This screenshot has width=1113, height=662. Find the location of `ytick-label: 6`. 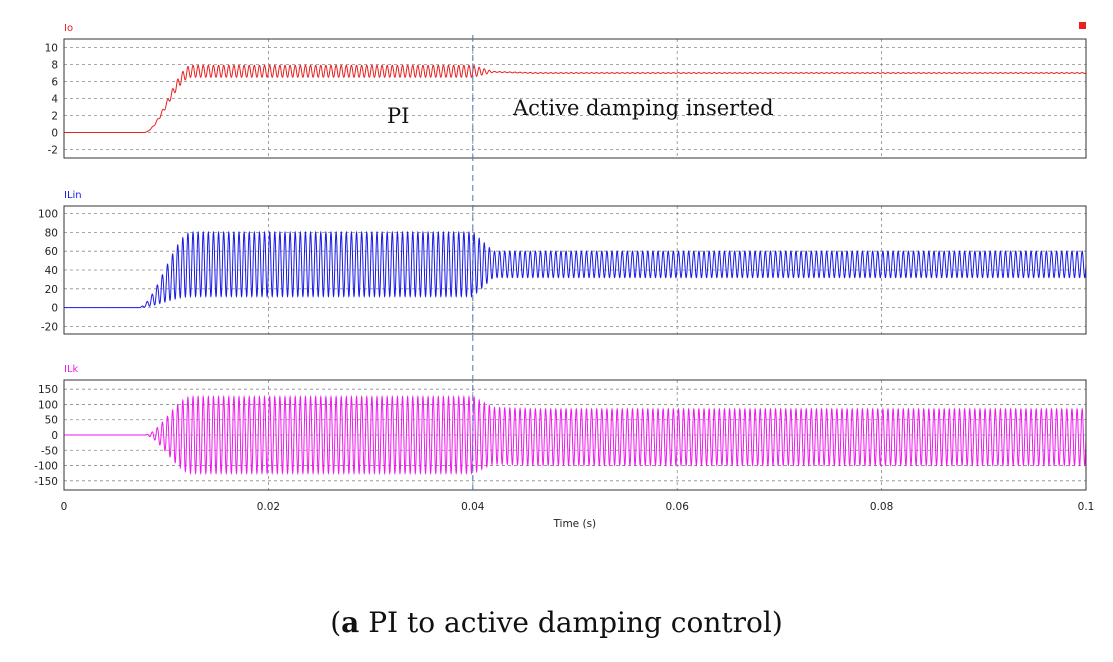

ytick-label: 6 is located at coordinates (54, 83).